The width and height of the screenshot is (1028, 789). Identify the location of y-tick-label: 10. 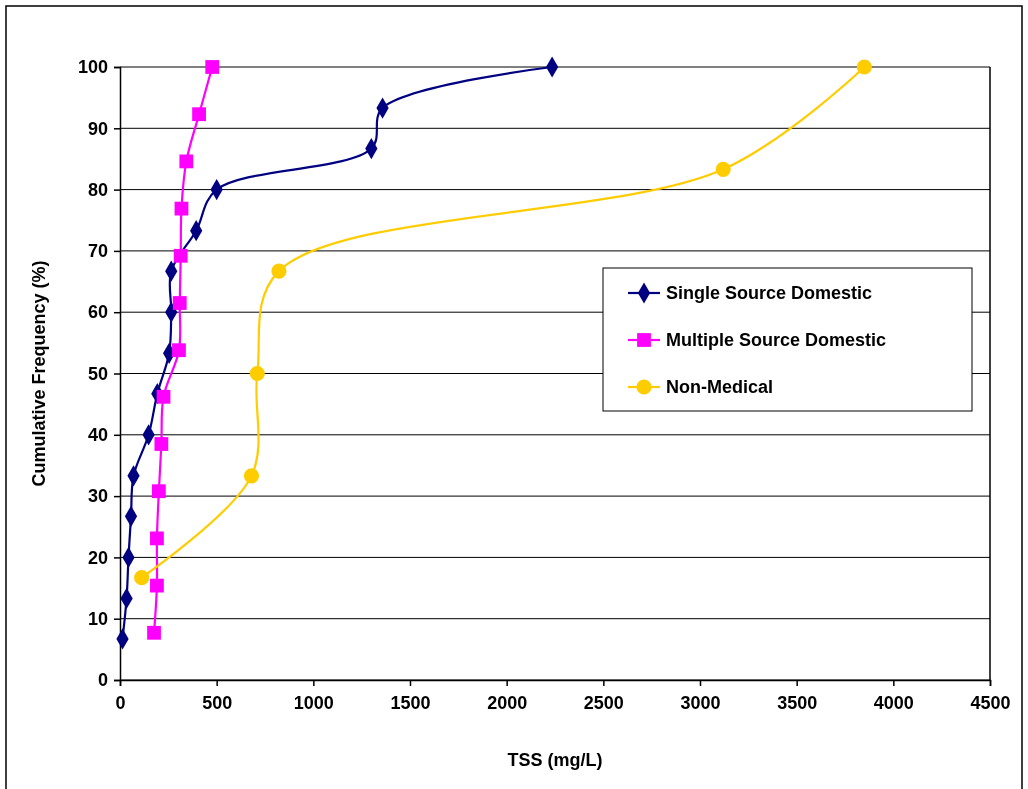
(97, 618).